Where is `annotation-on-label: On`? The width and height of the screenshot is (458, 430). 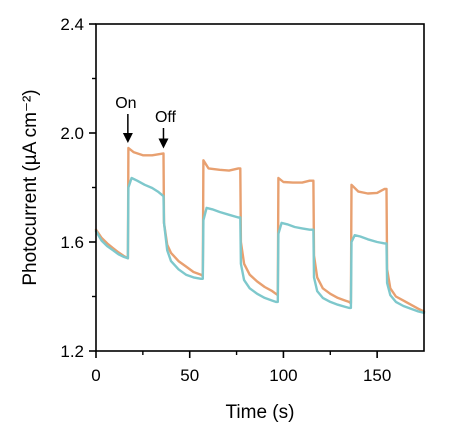
annotation-on-label: On is located at coordinates (125, 103).